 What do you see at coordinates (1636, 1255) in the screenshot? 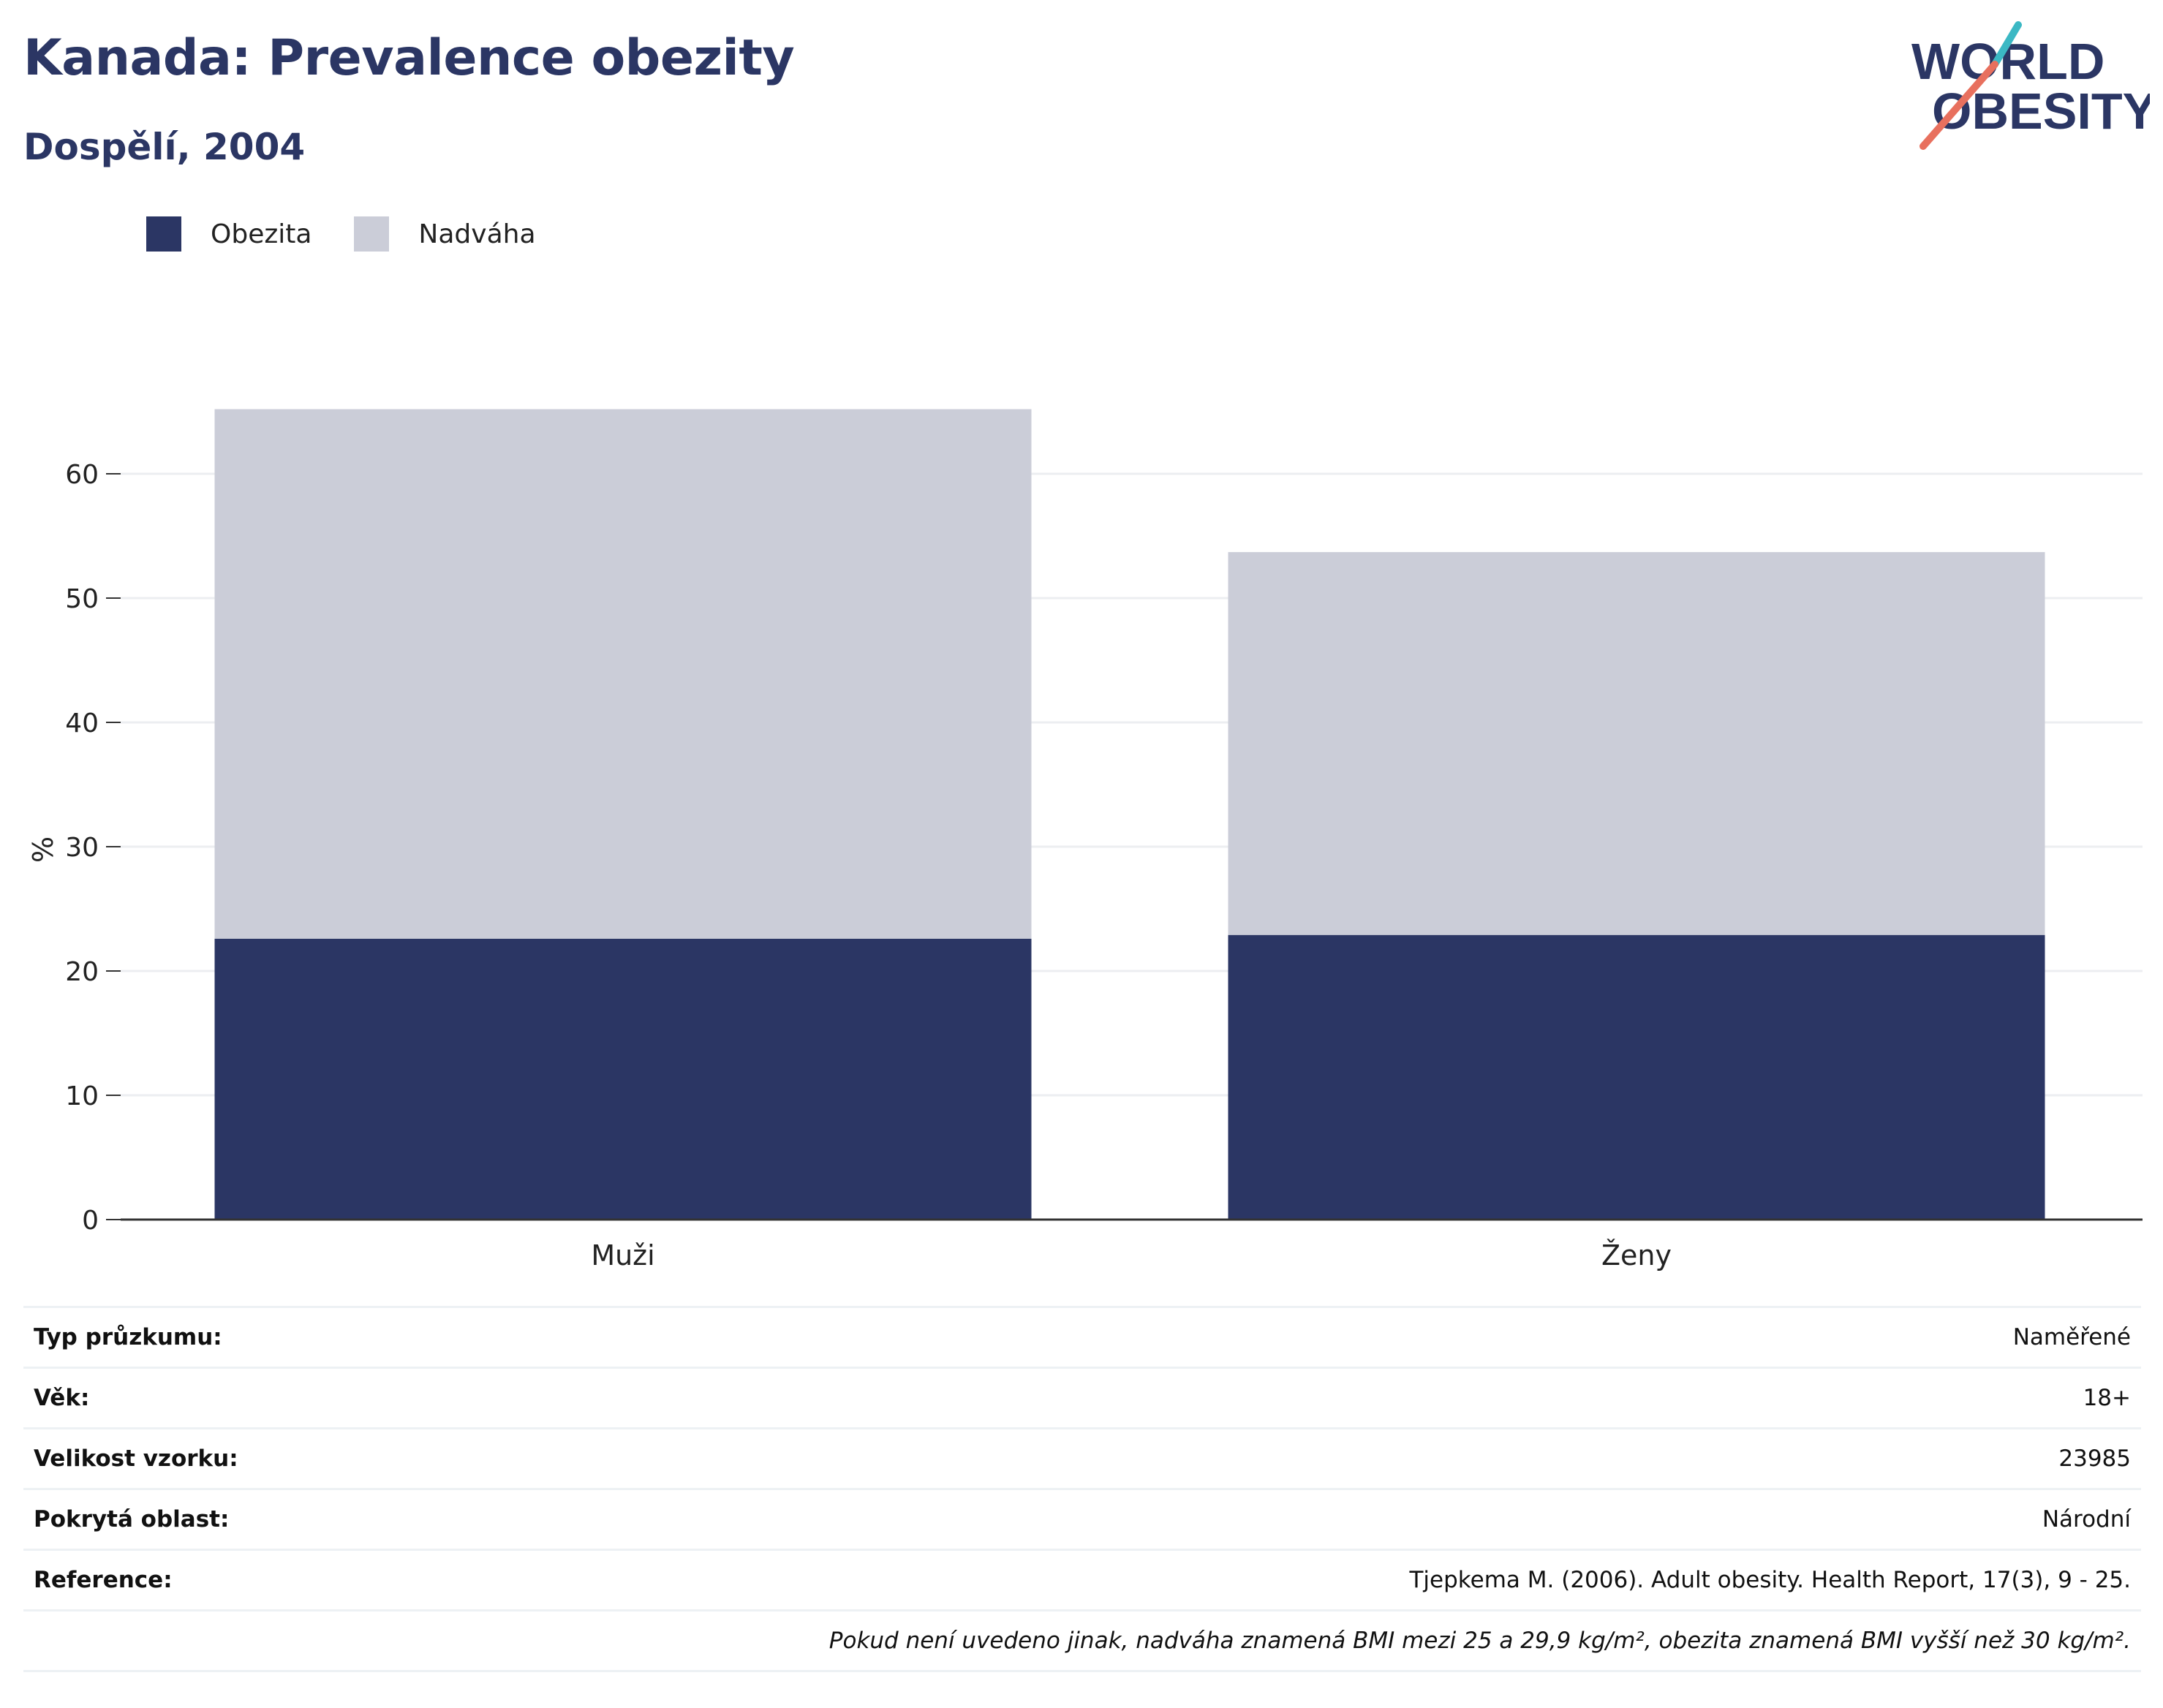
I see `x-tick-label-zeny: Ženy` at bounding box center [1636, 1255].